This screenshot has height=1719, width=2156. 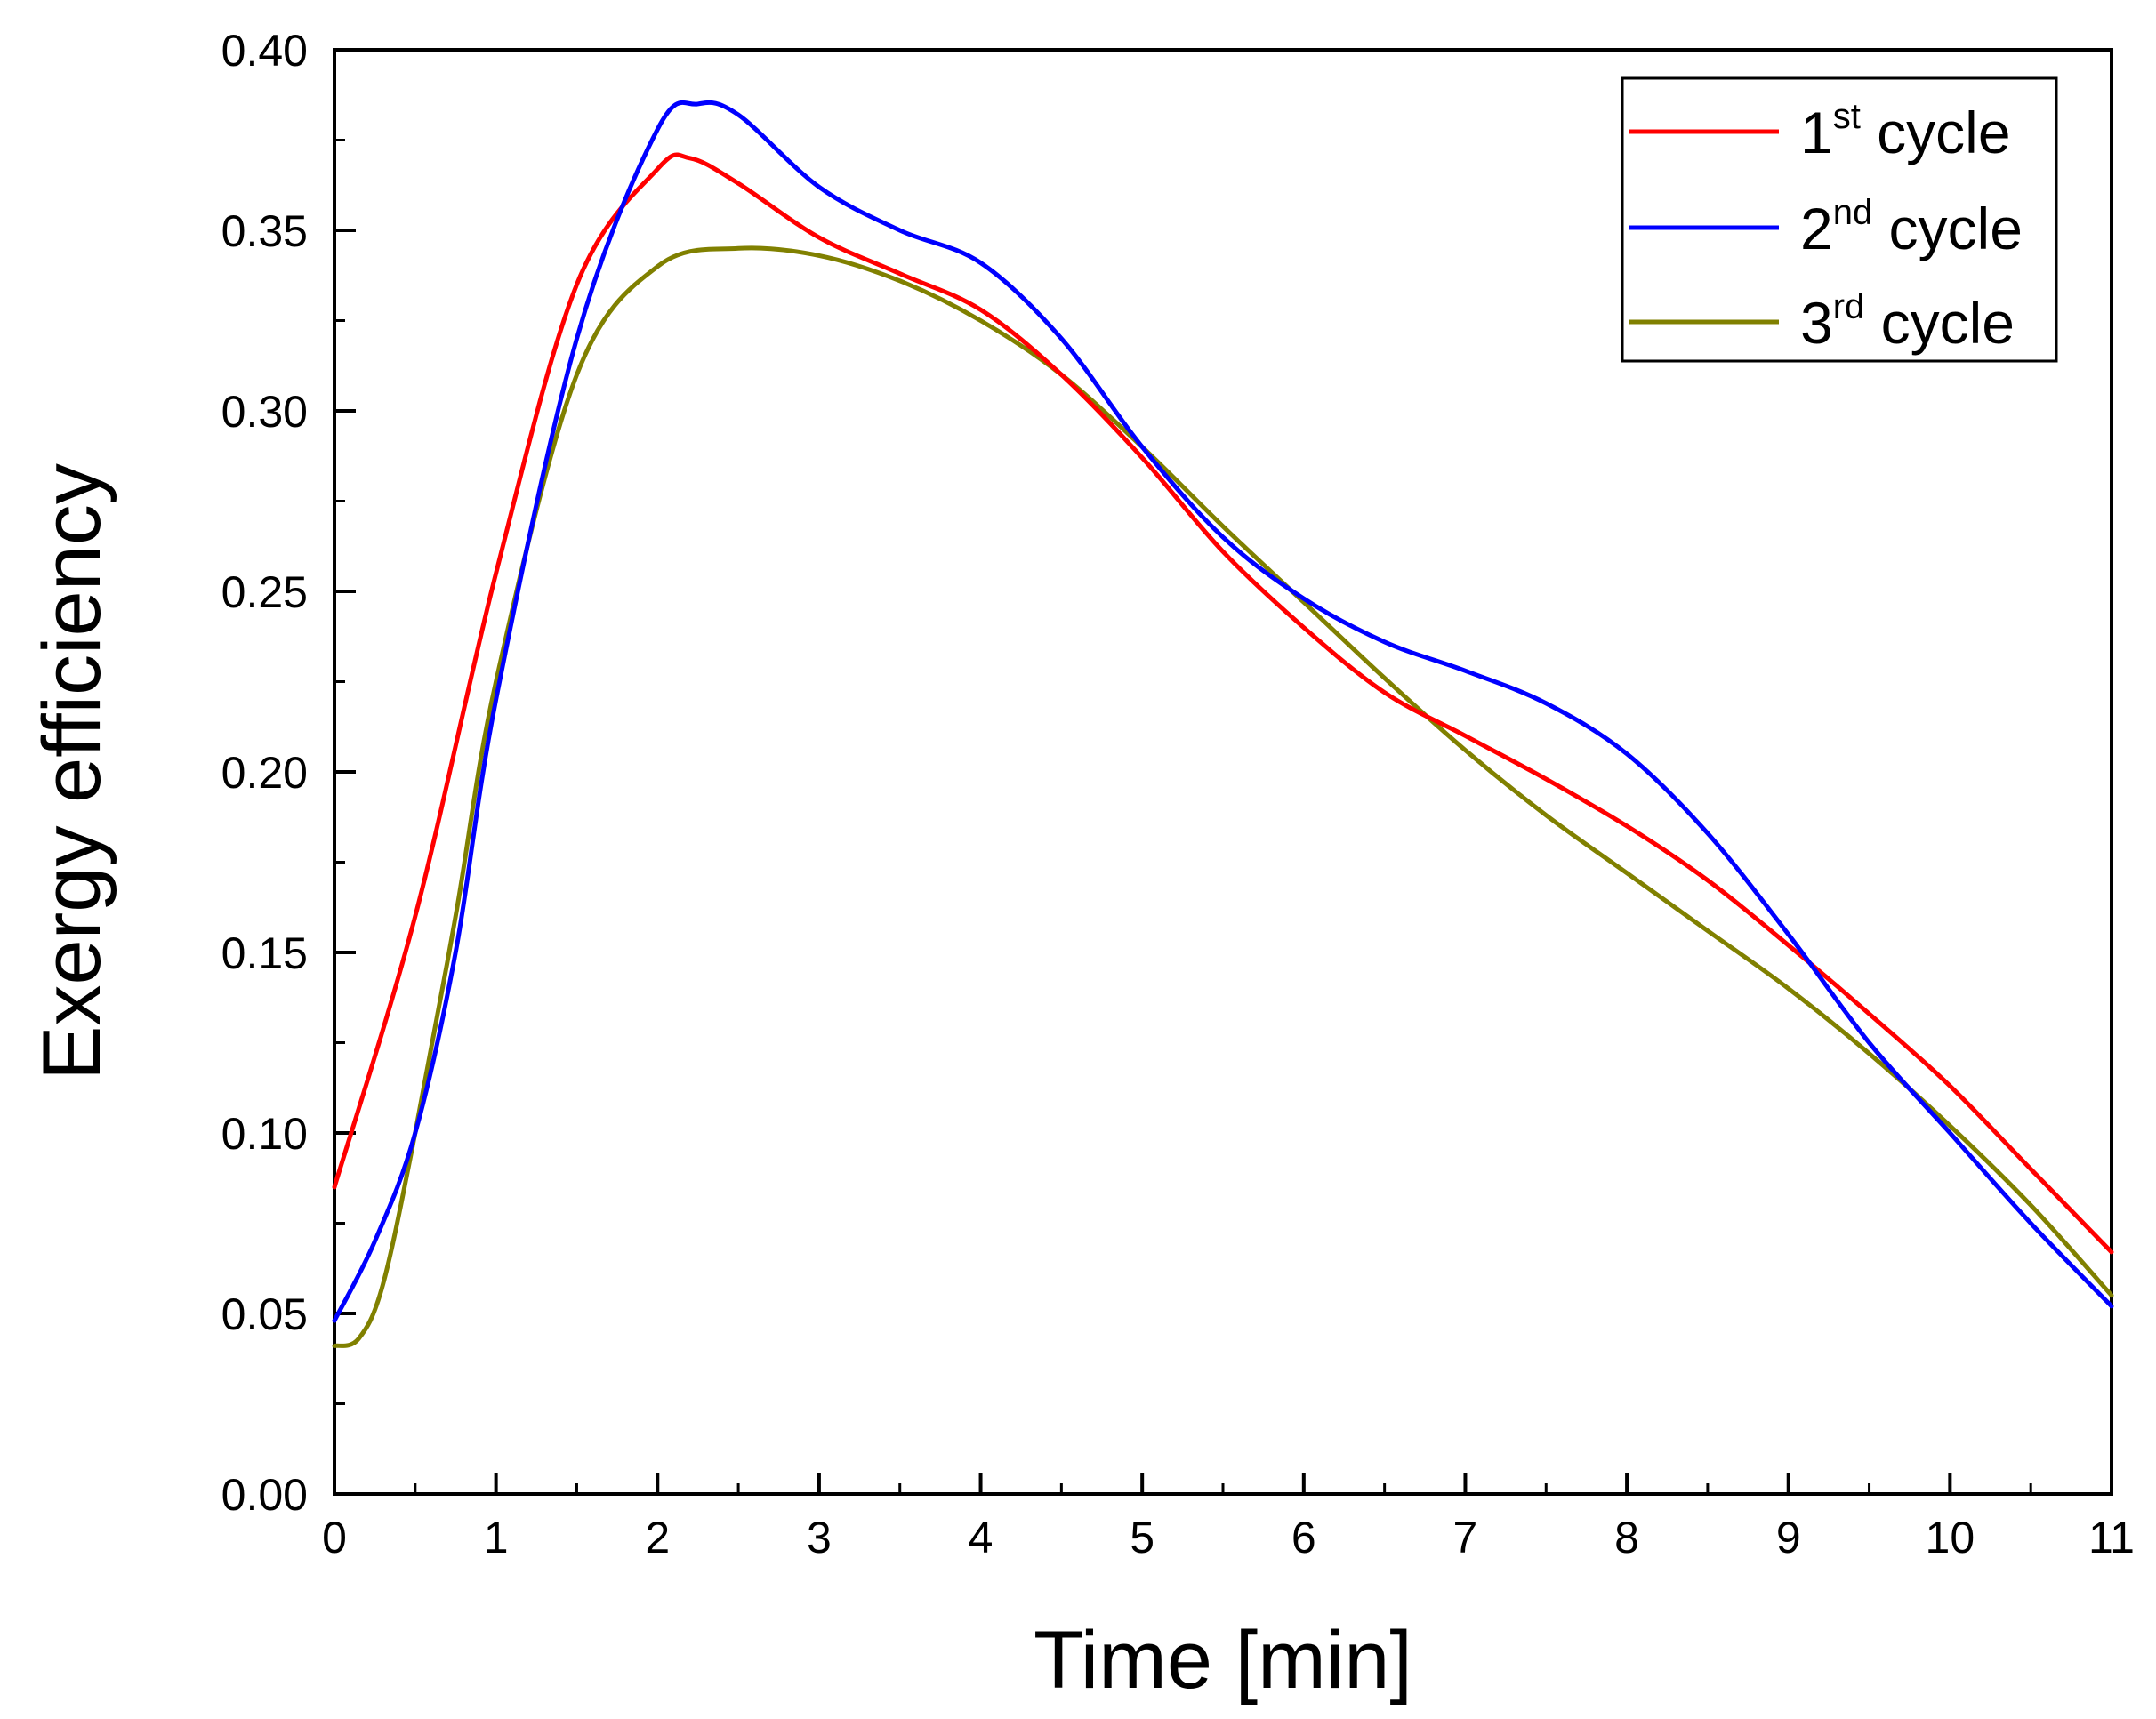 I want to click on x-tick-label: 10, so click(x=1951, y=1537).